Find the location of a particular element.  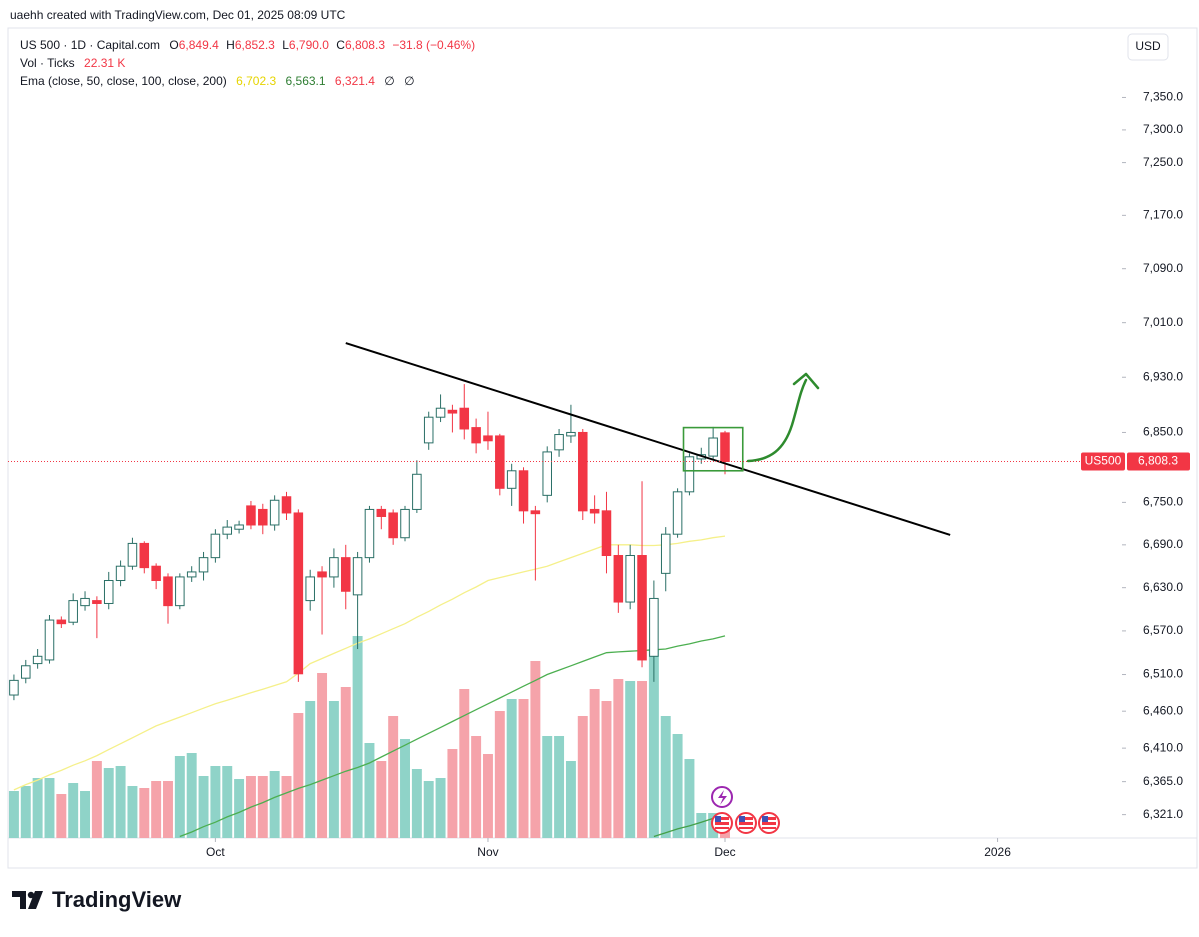

y-tick-label: 6,570.0 is located at coordinates (1163, 630).